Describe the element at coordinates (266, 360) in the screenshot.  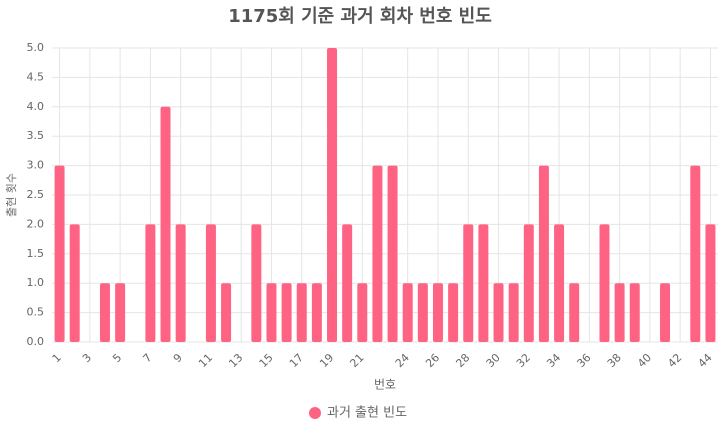
I see `x-tick-label: 15` at that location.